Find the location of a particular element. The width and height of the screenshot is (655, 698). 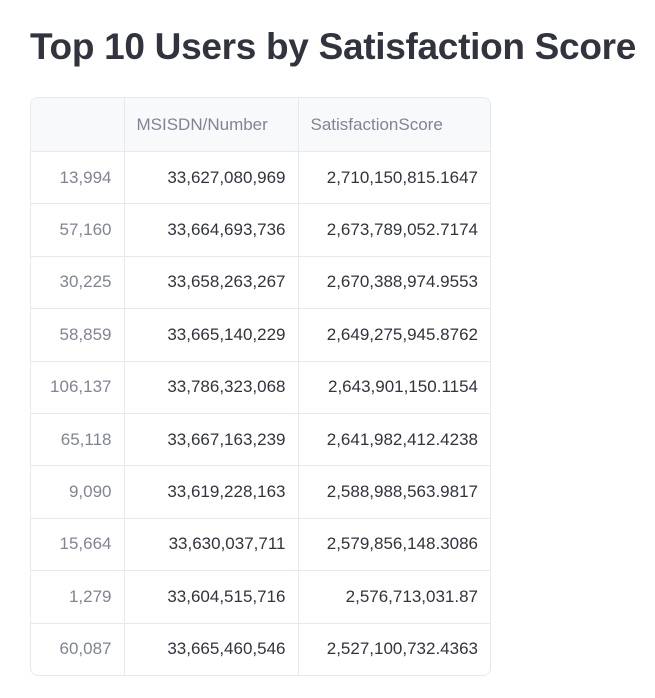

table-row: 65,118 33,667,163,239 2,641,982,412.4238 is located at coordinates (260, 440).